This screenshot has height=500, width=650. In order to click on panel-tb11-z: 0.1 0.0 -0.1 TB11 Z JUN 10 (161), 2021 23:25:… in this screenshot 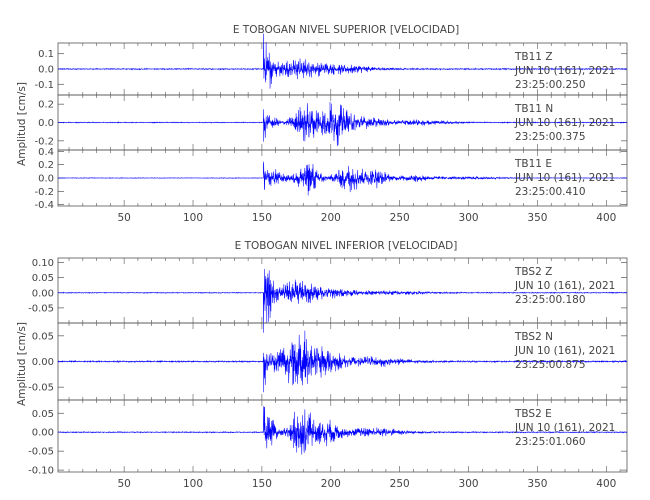, I will do `click(331, 64)`.